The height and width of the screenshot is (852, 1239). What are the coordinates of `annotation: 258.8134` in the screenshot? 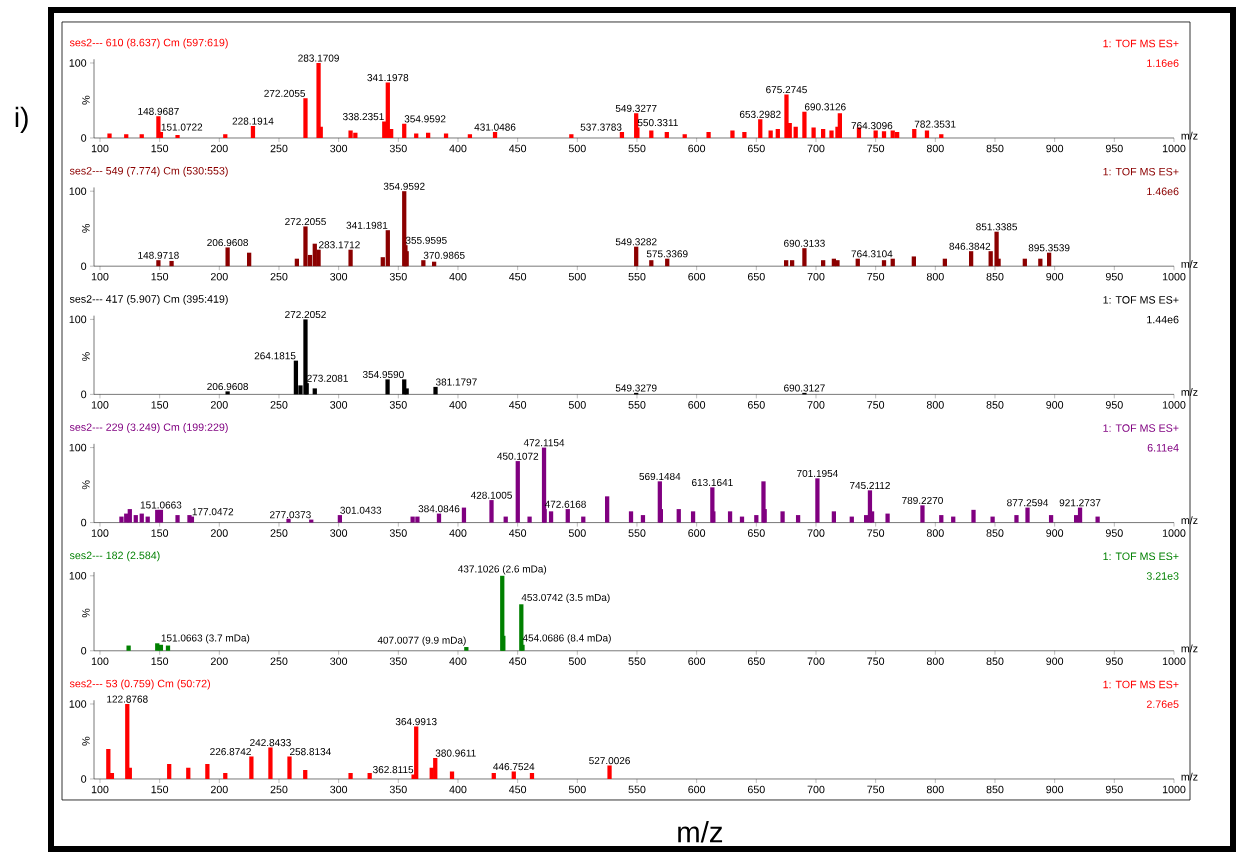 It's located at (310, 752).